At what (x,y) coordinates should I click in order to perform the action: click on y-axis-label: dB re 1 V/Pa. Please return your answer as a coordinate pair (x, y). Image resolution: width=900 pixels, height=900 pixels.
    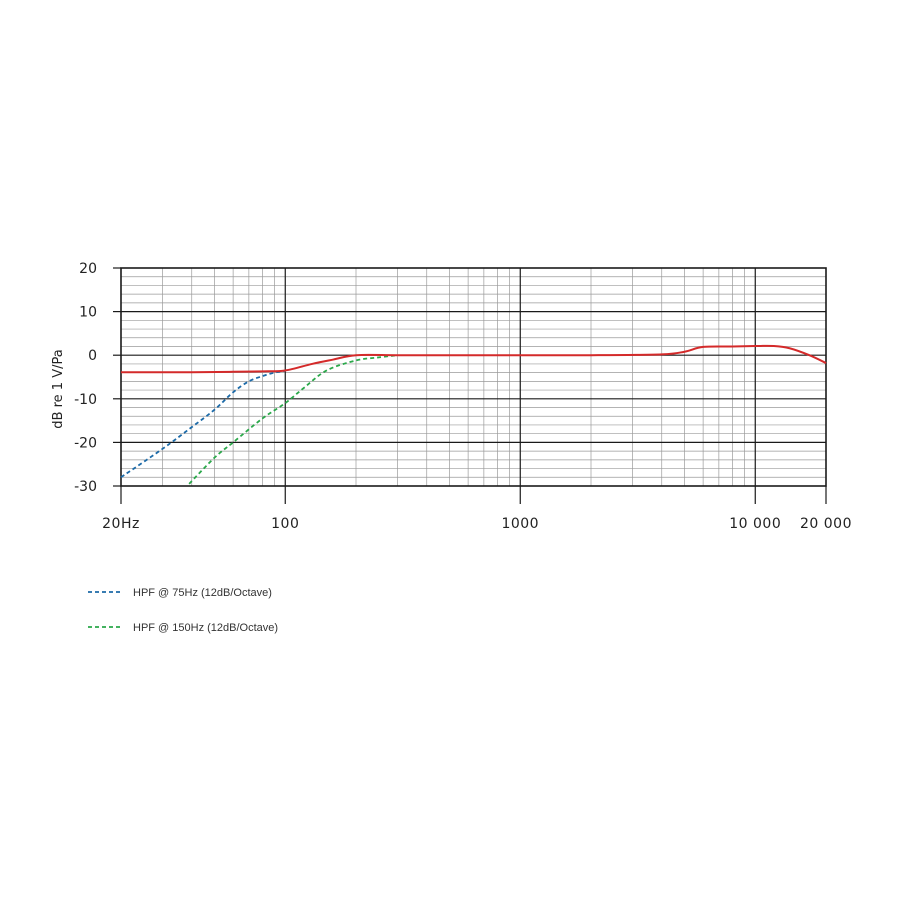
    Looking at the image, I should click on (58, 388).